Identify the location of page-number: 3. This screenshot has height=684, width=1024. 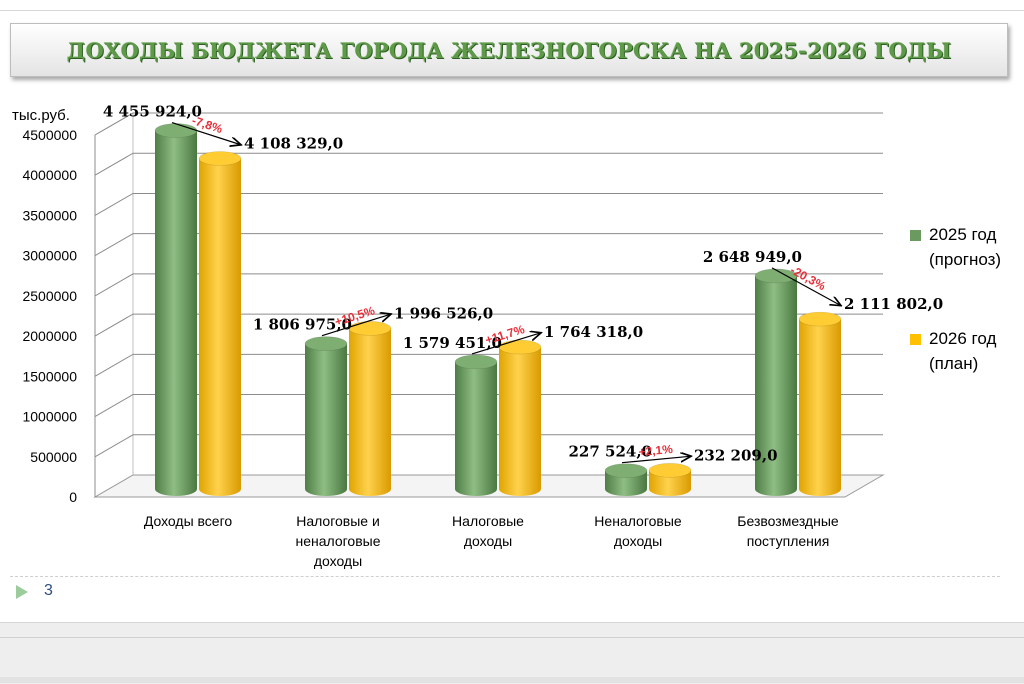
(48, 590).